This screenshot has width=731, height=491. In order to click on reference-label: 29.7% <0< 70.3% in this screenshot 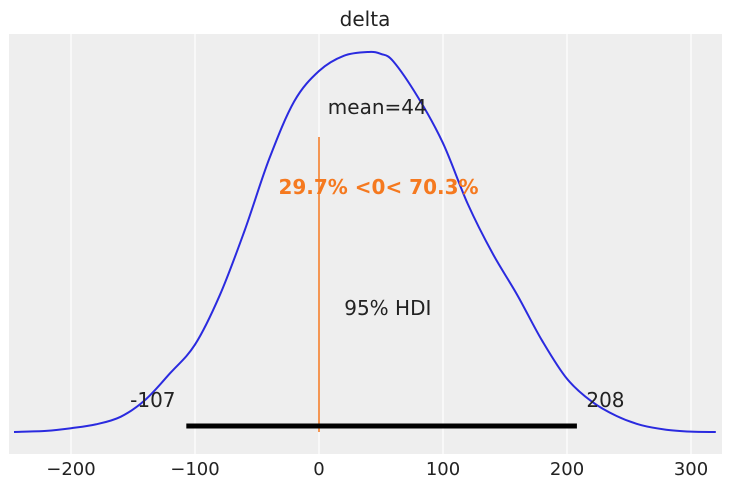, I will do `click(378, 187)`.